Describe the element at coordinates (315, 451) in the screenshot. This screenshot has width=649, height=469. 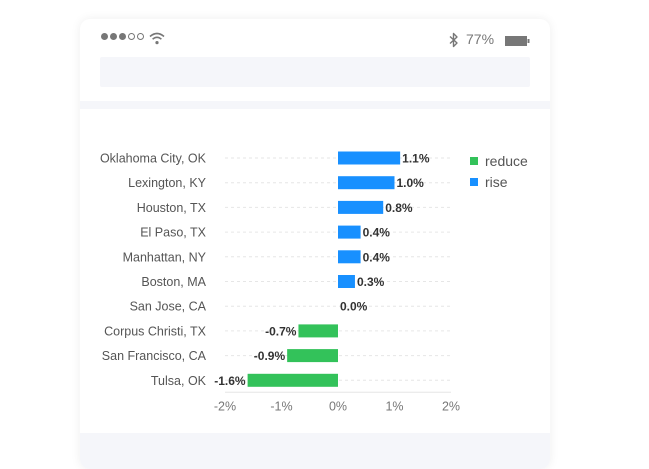
I see `section-divider-bottom` at that location.